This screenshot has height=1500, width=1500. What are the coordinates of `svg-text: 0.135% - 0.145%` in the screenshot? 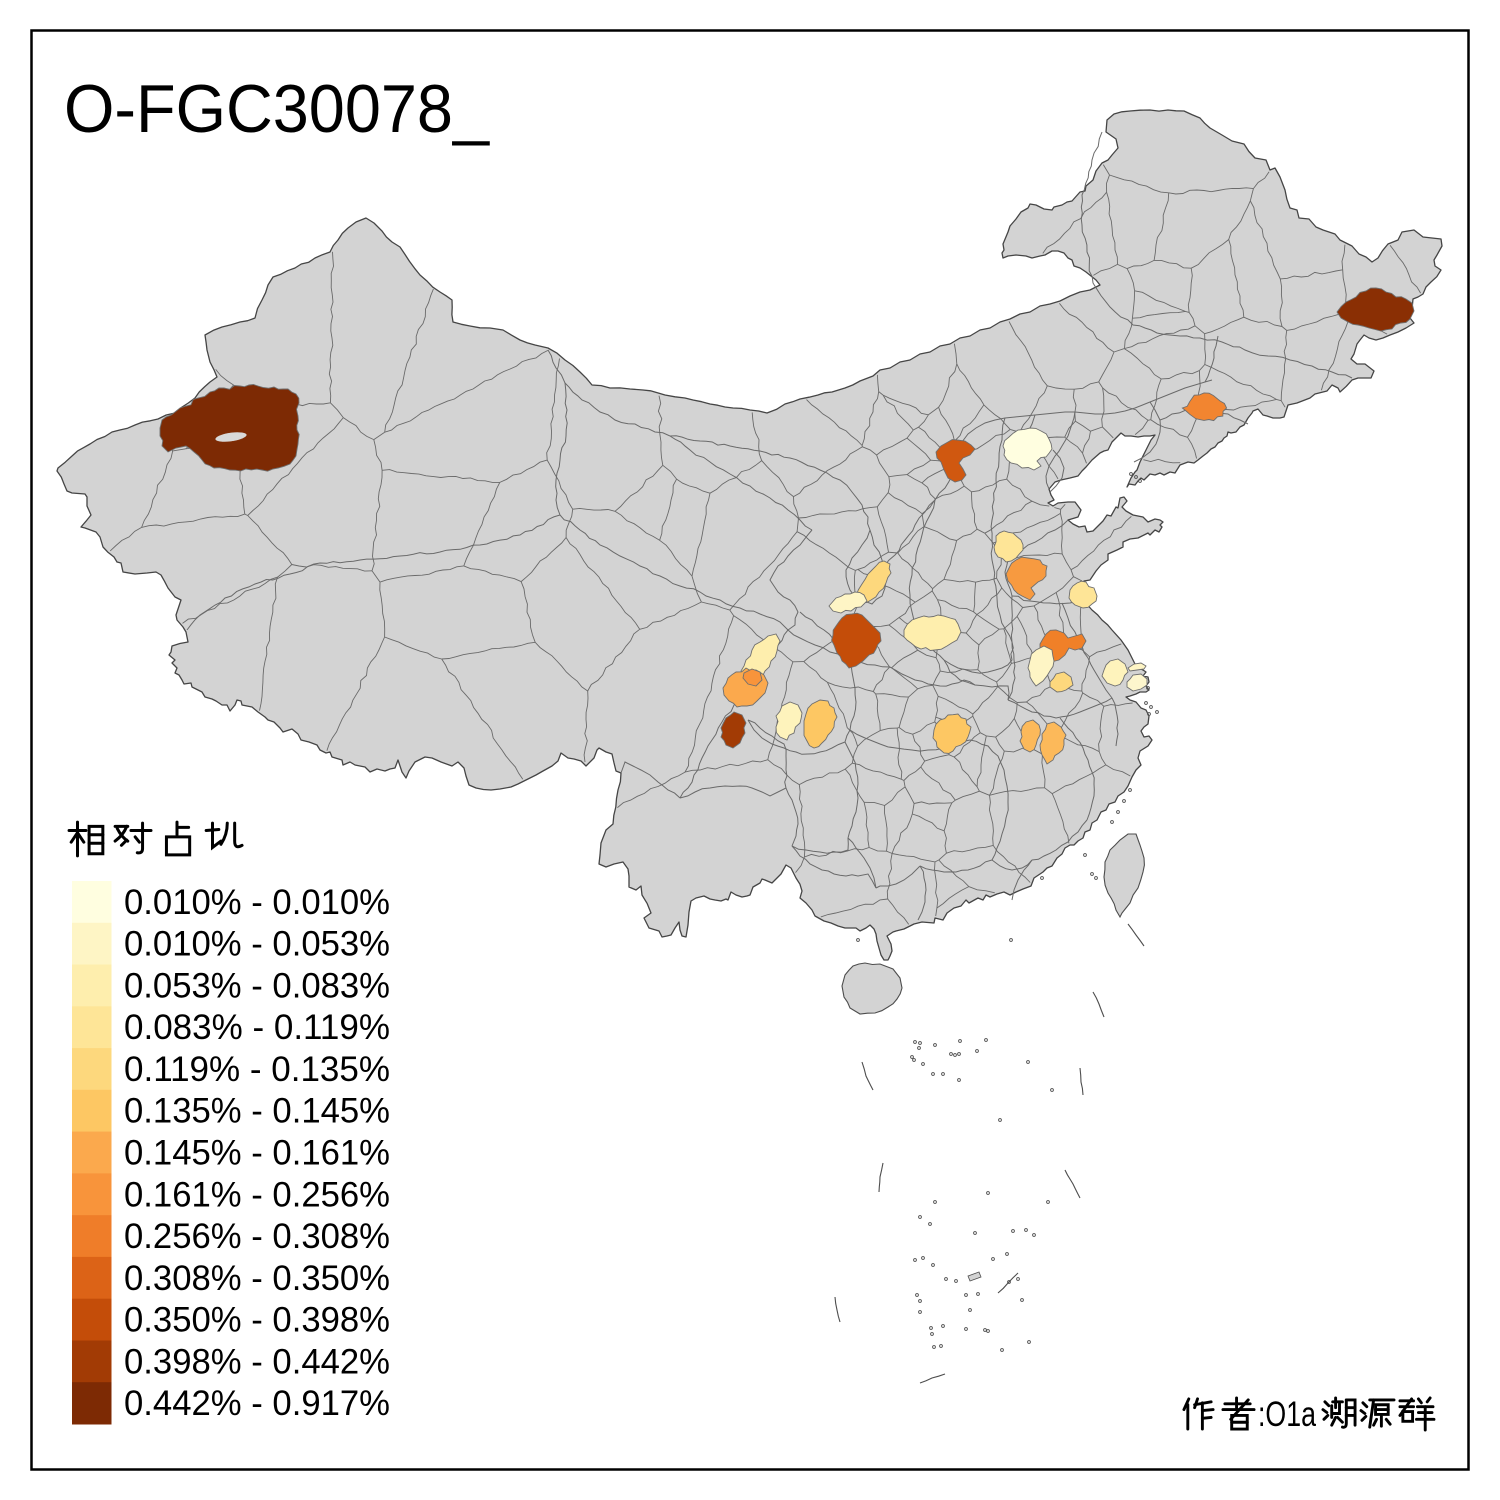 It's located at (257, 1111).